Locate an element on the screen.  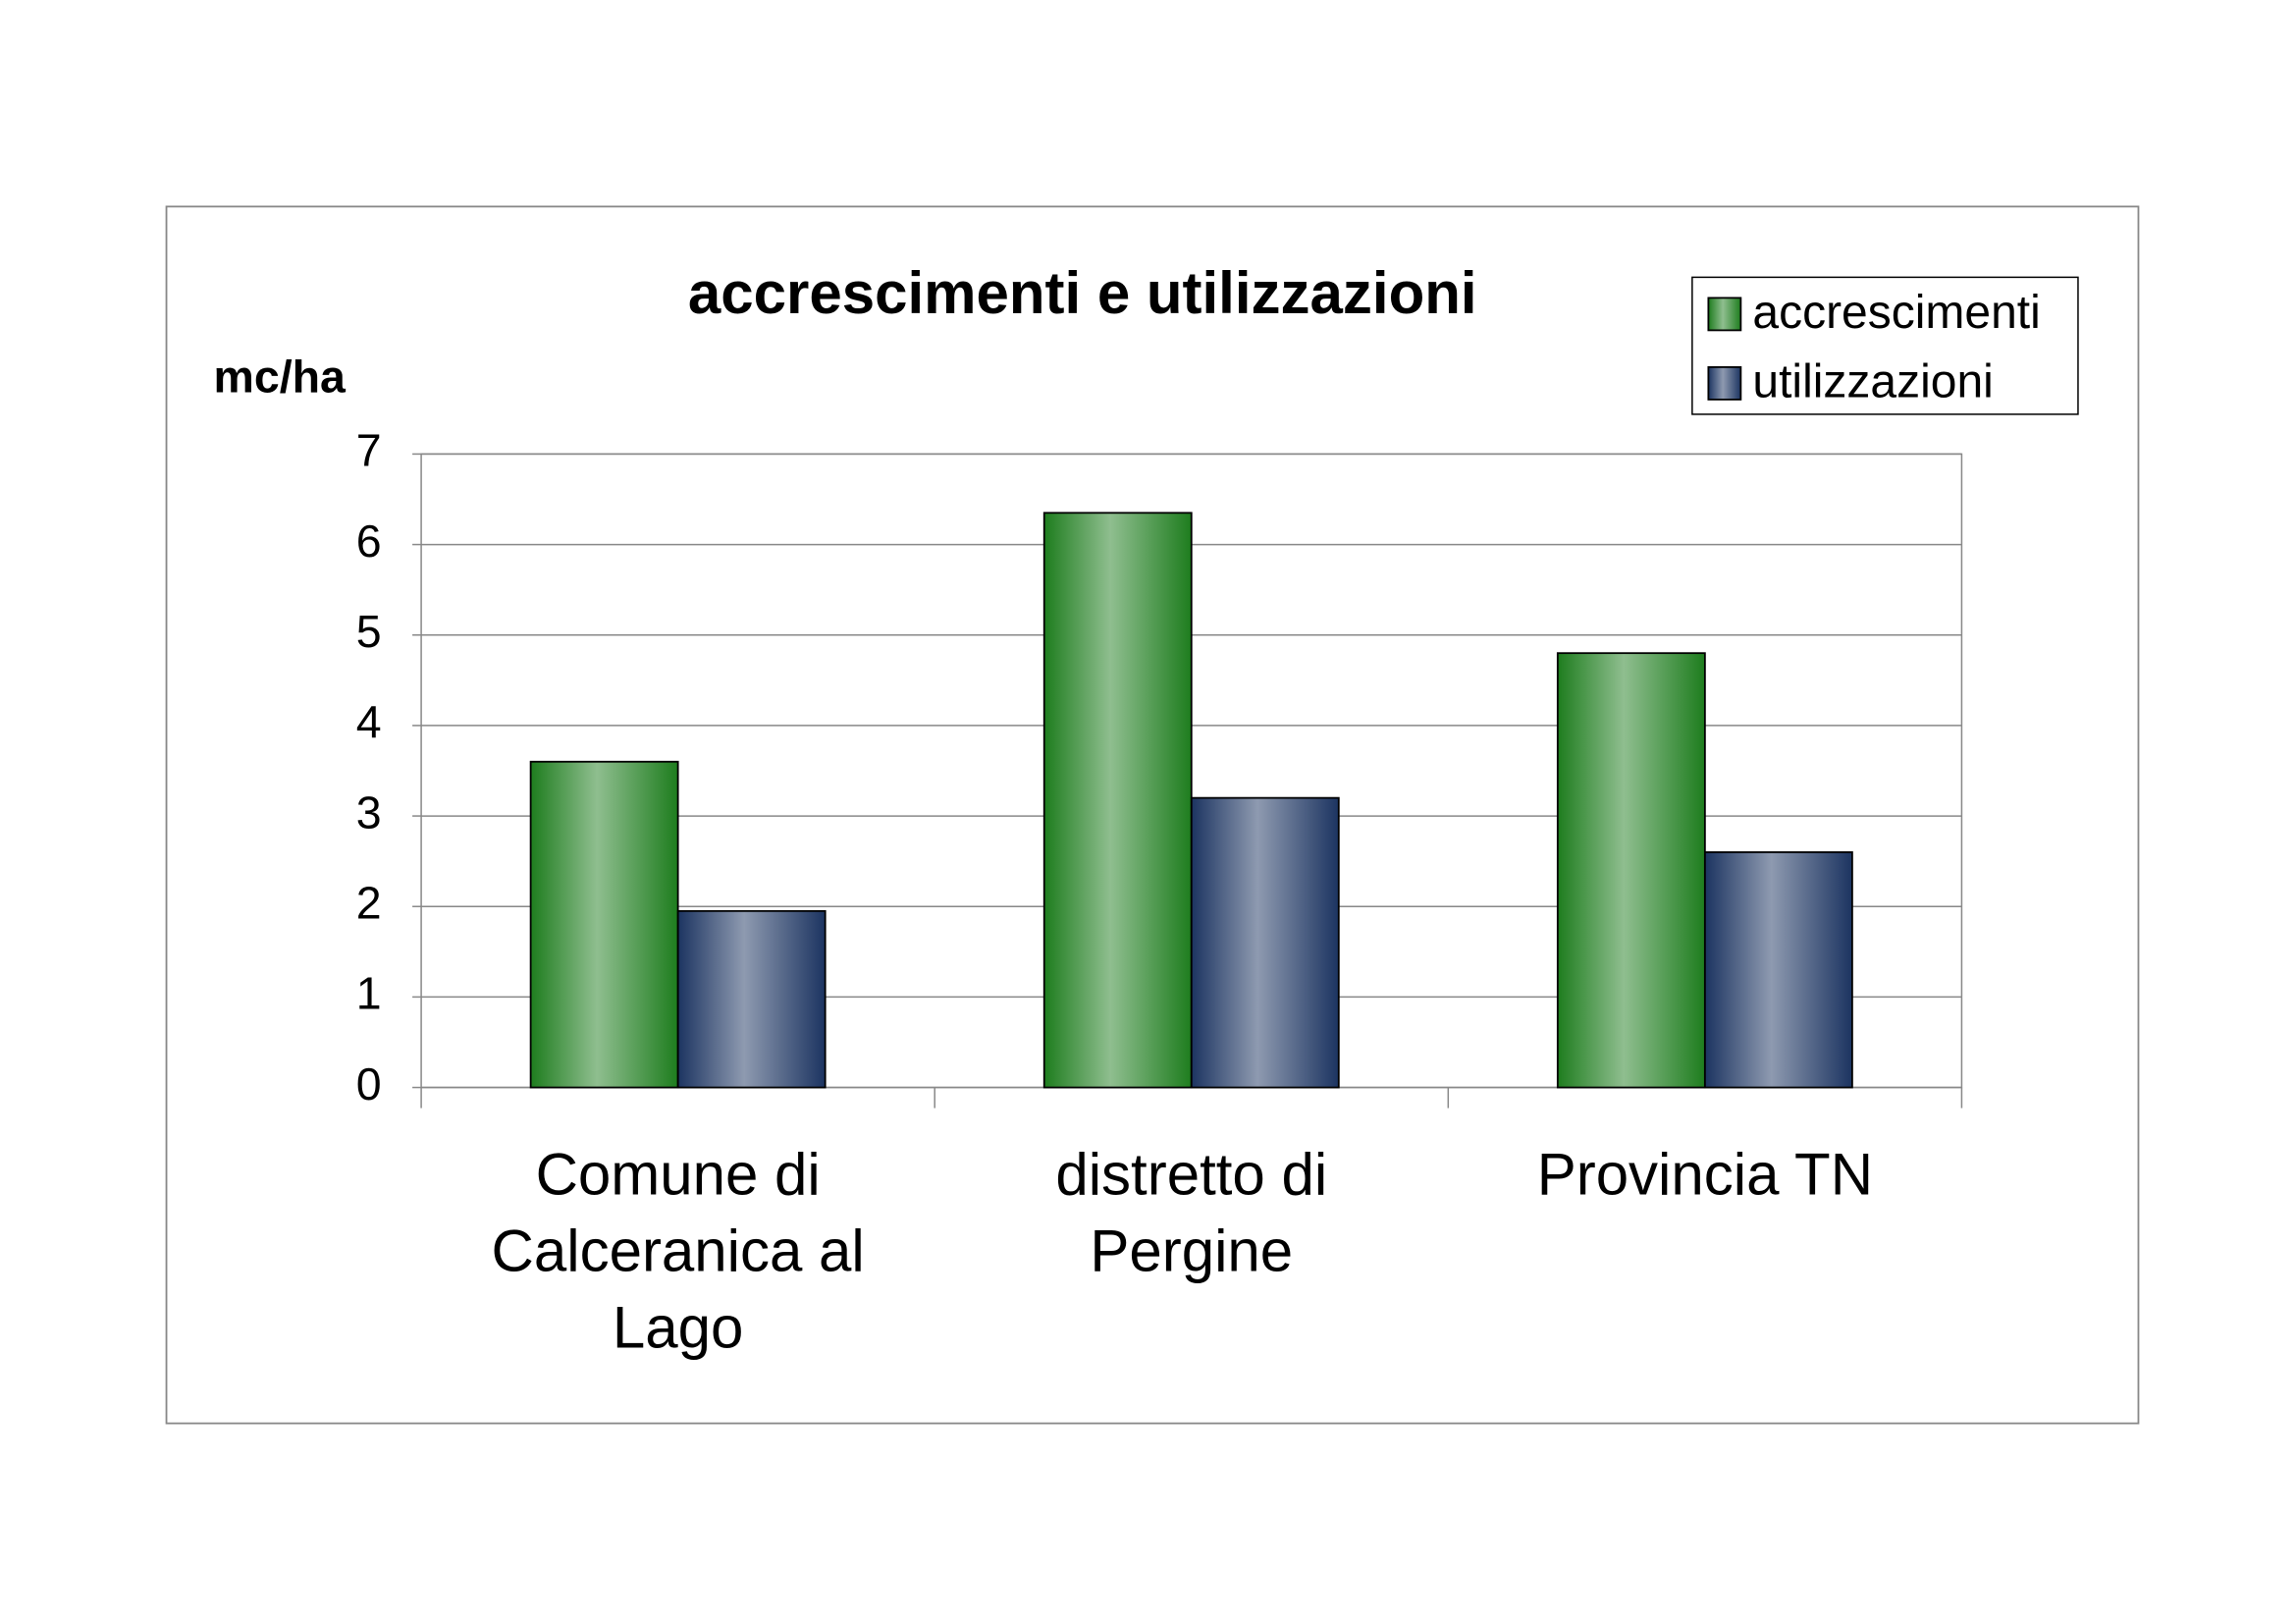
x-tick-label: Provincia TN is located at coordinates (1705, 1174).